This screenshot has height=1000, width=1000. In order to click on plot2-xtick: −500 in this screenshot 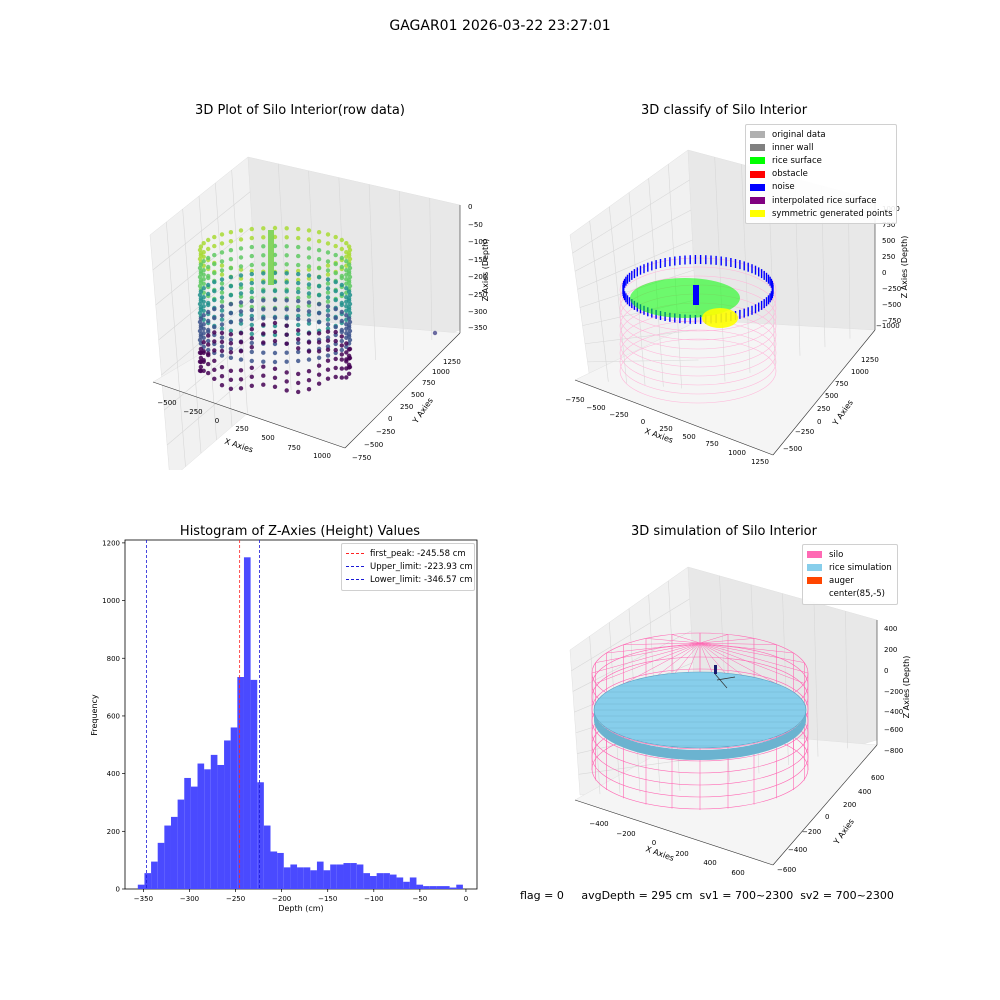, I will do `click(595, 408)`.